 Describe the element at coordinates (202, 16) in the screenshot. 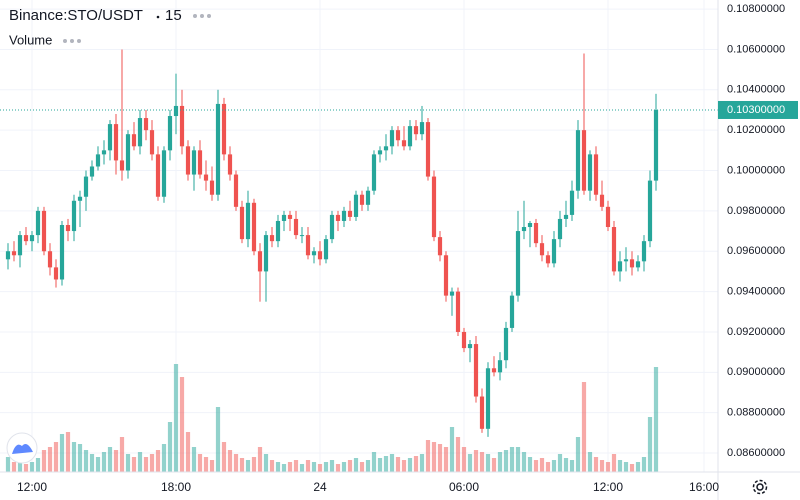

I see `menu-dots` at that location.